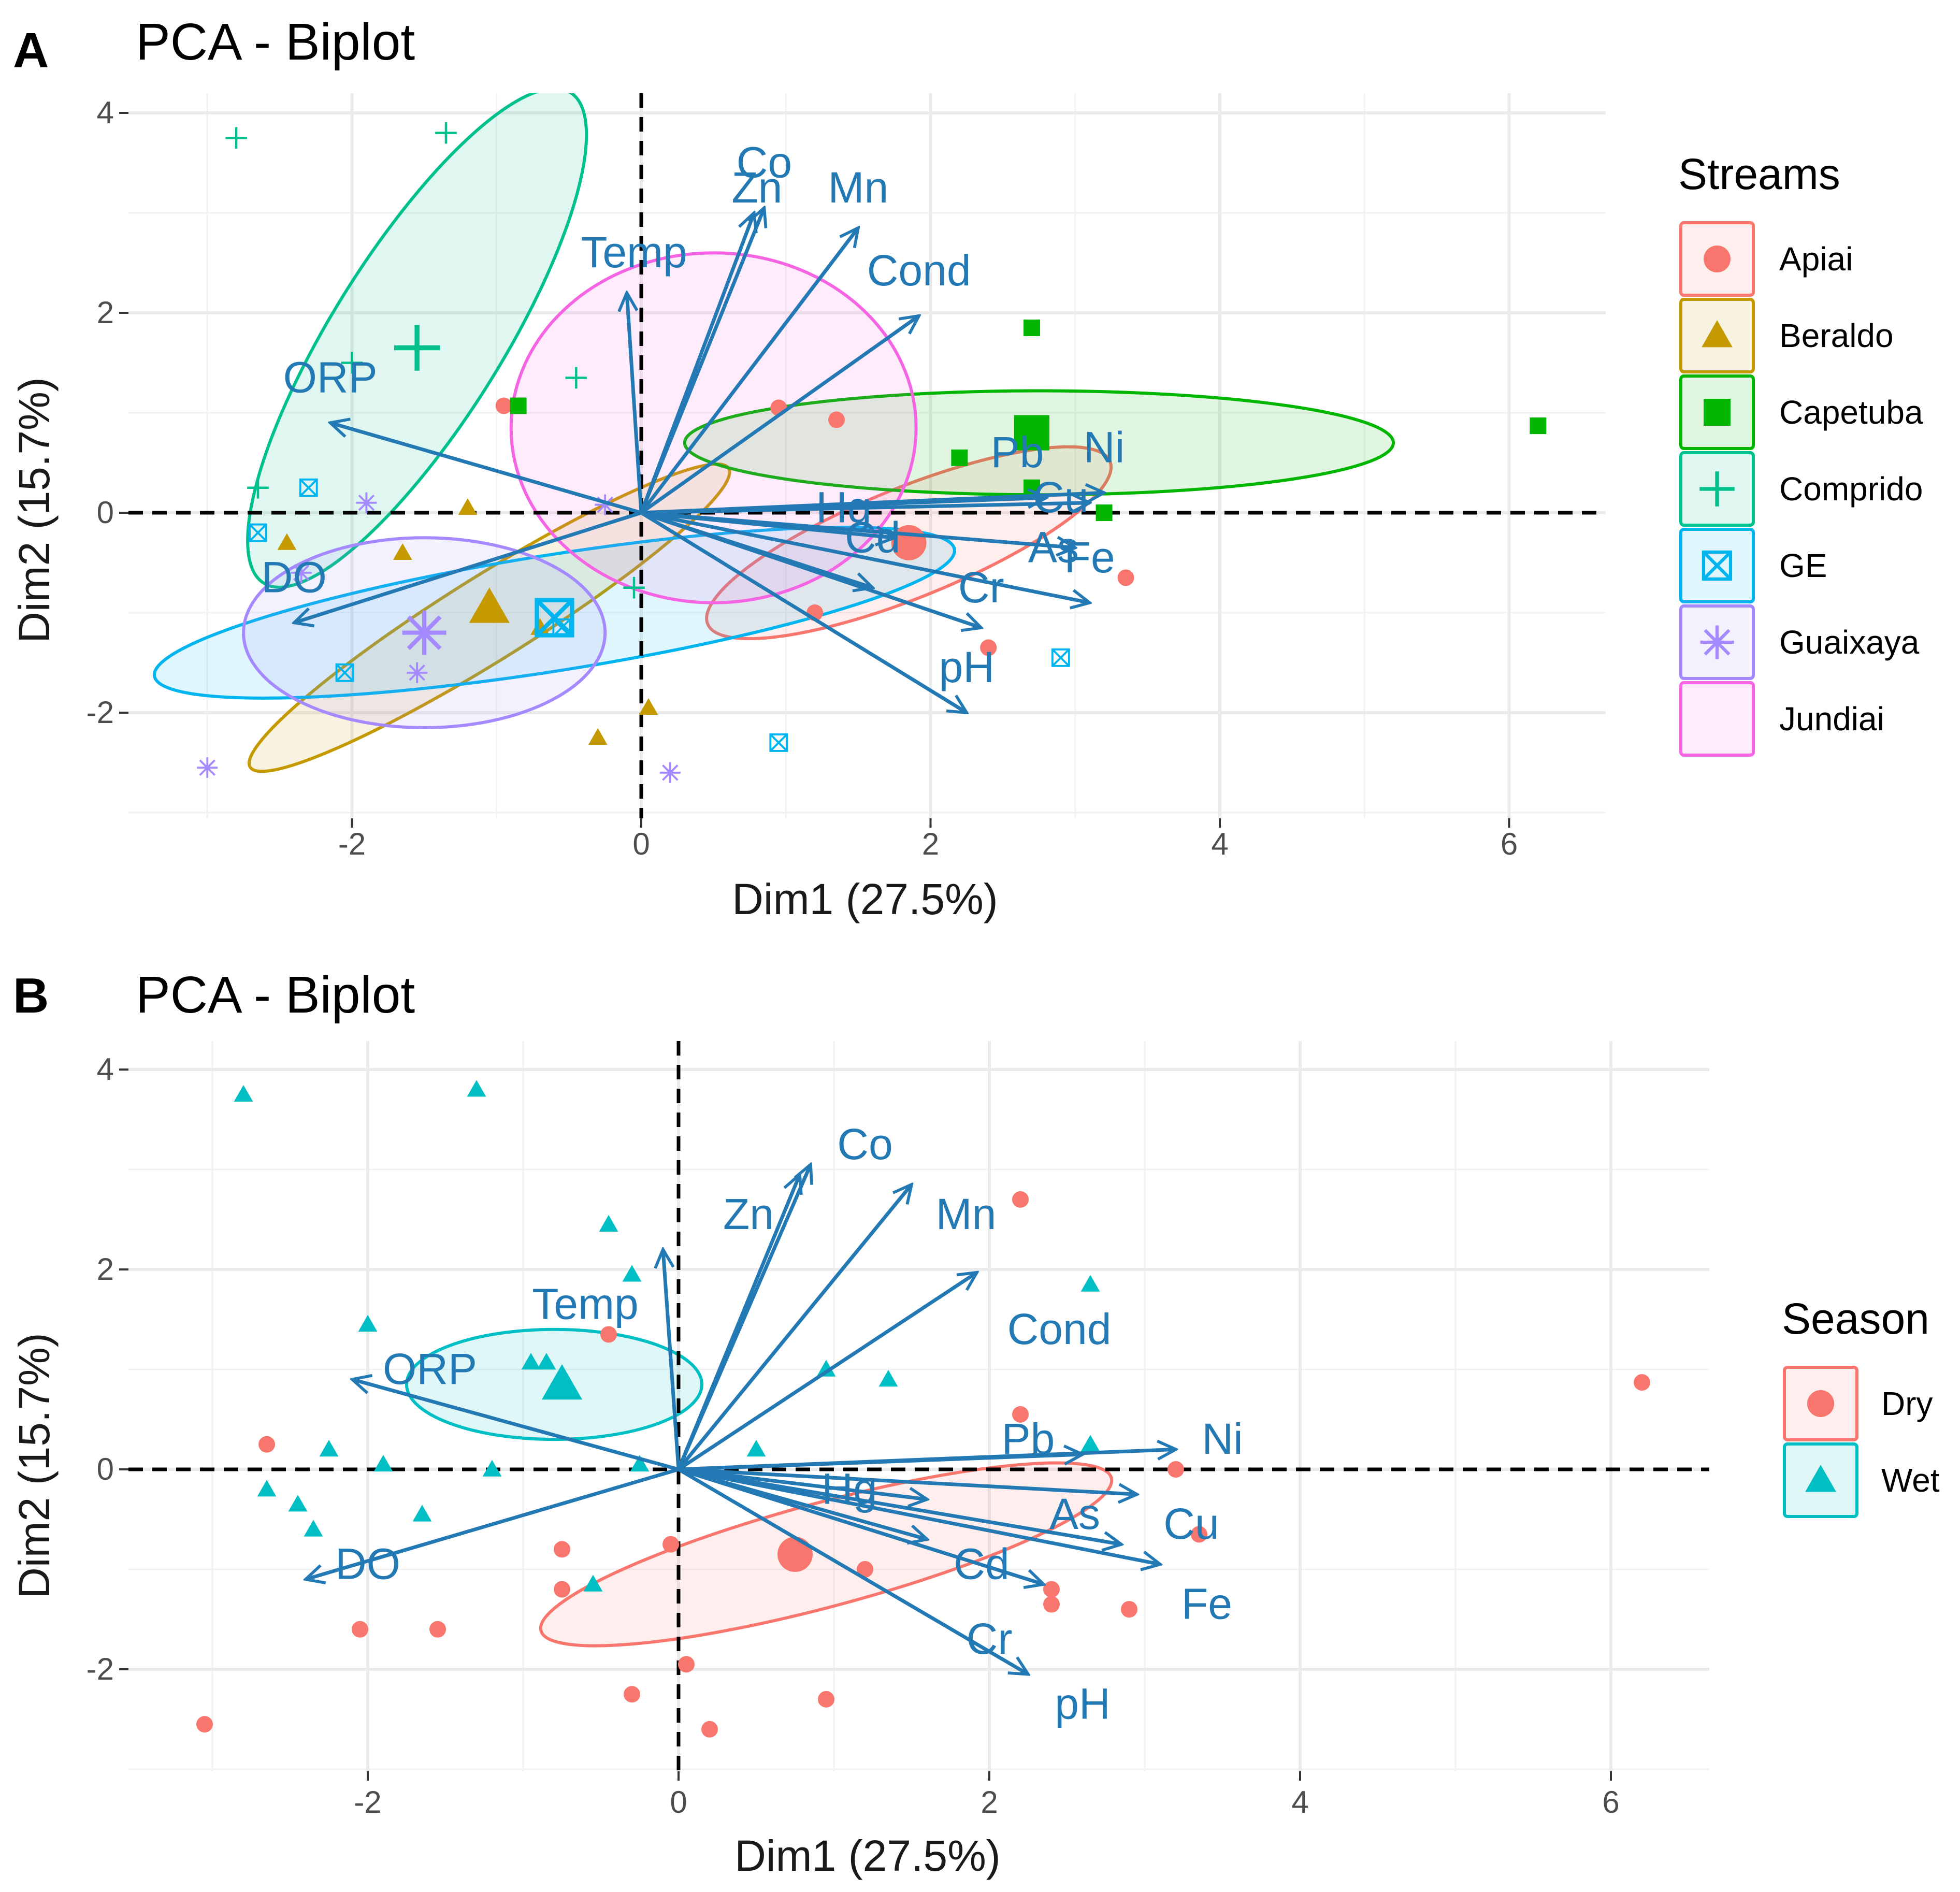  Describe the element at coordinates (738, 1322) in the screenshot. I see `panel-b-arrow-zn` at that location.